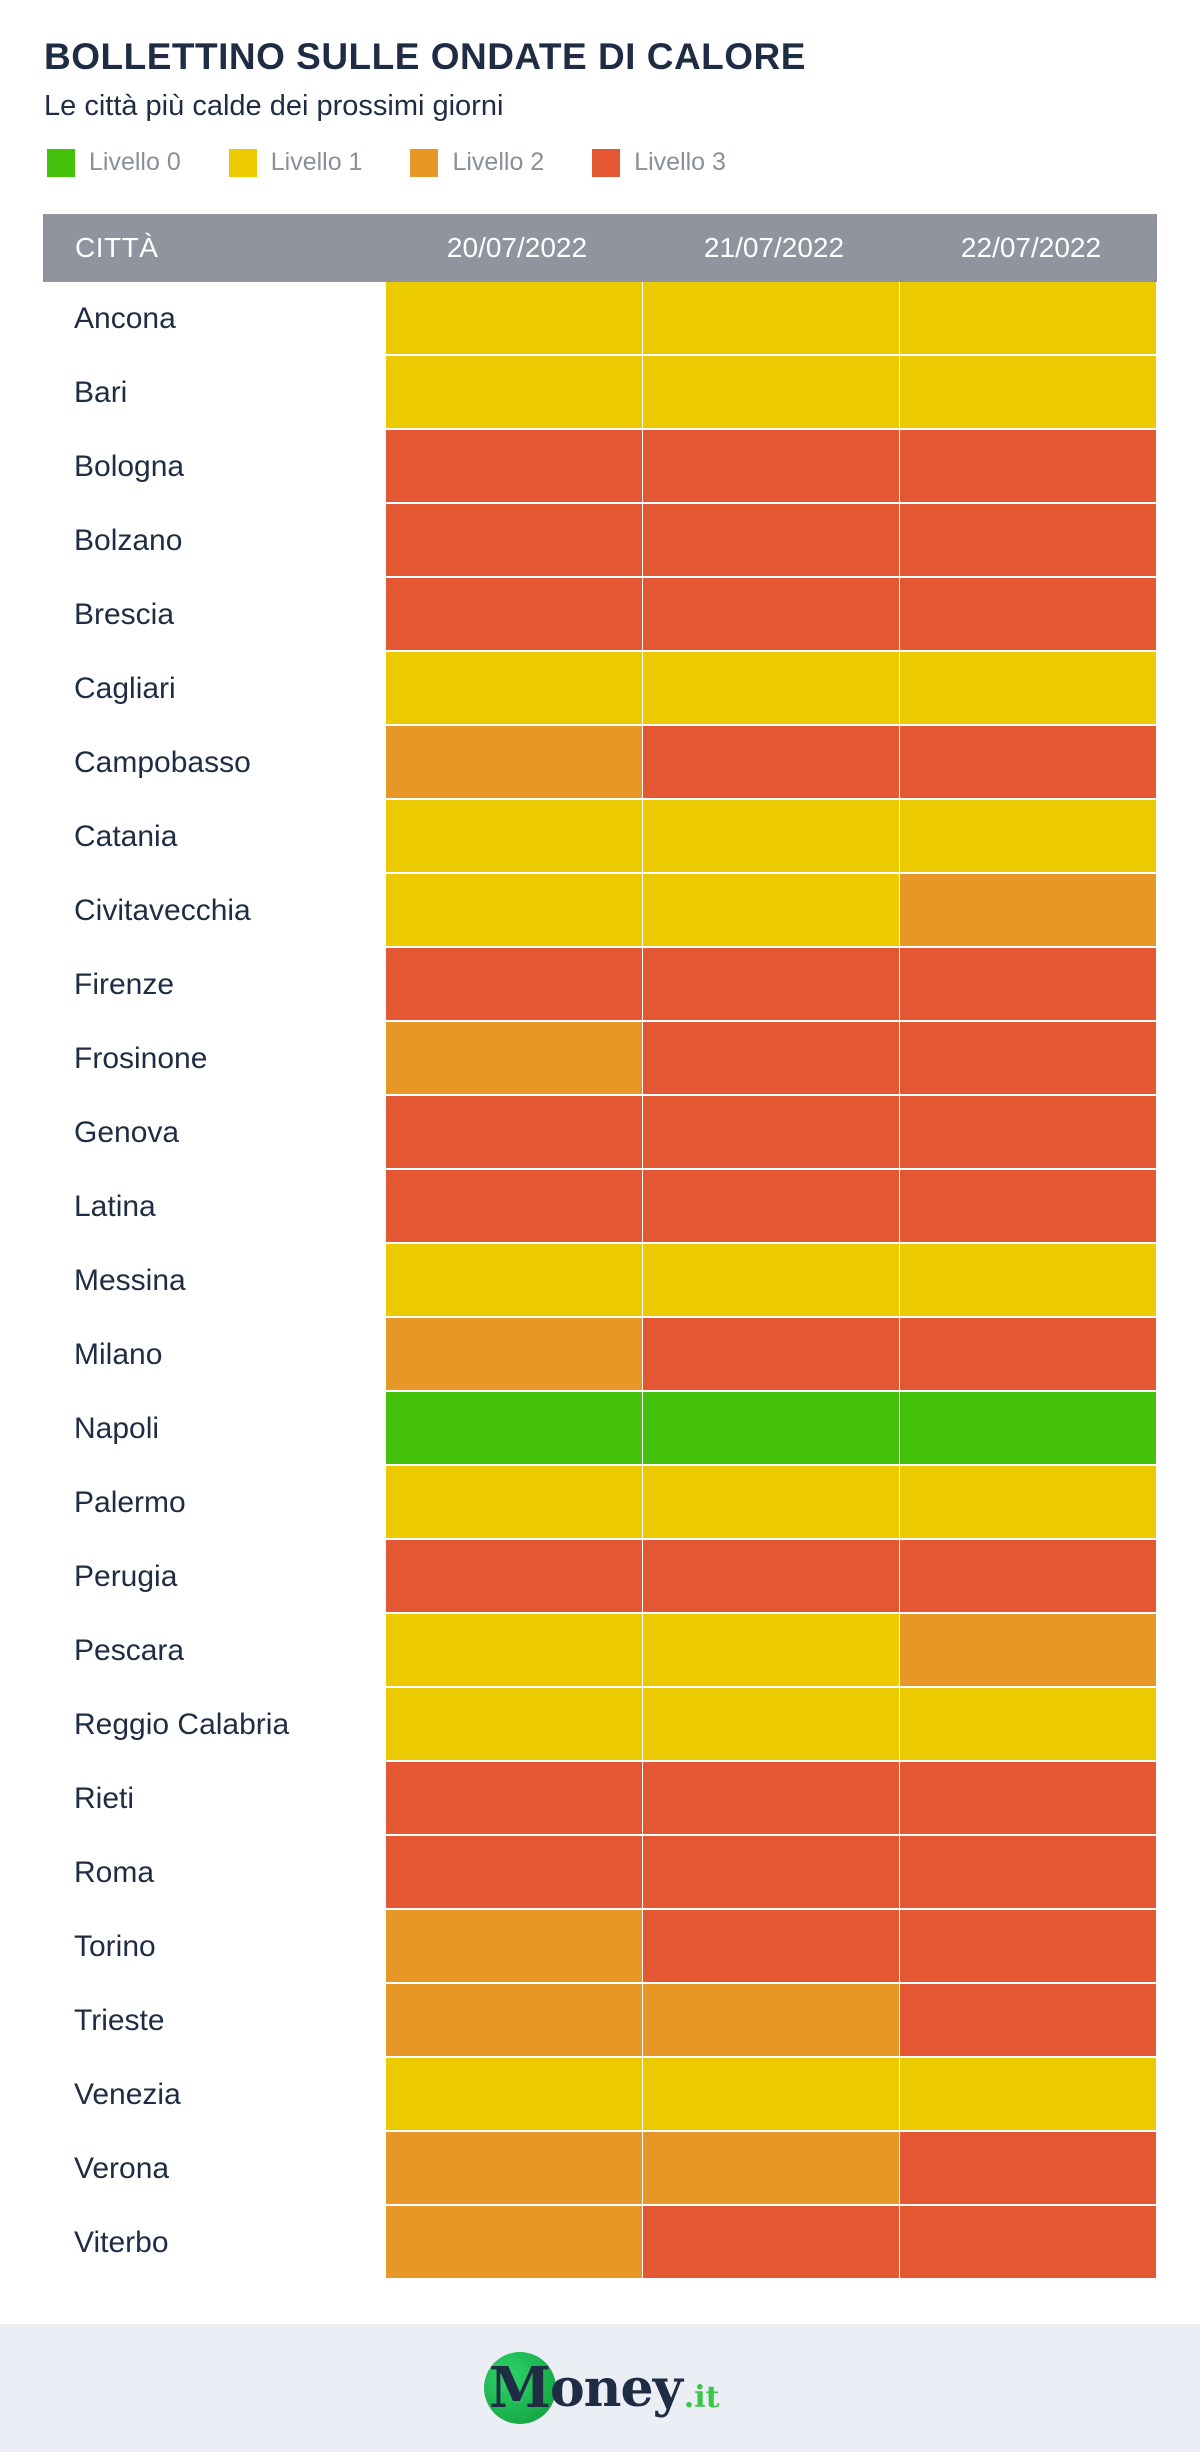 The image size is (1200, 2452). Describe the element at coordinates (119, 2020) in the screenshot. I see `city-label: Trieste` at that location.